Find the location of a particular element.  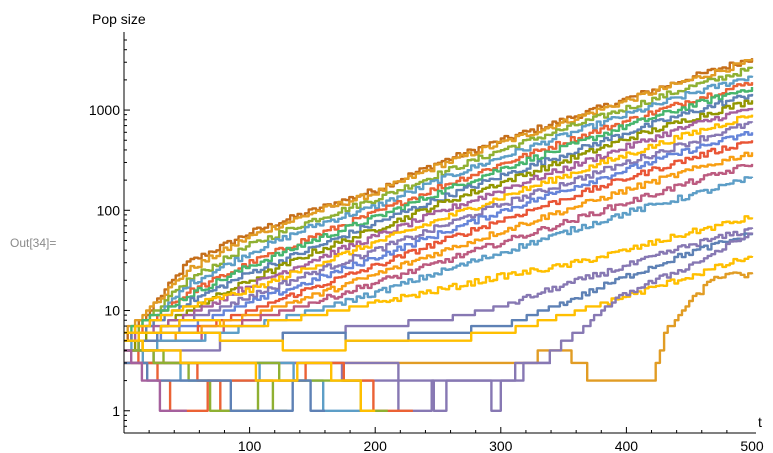

x-tick-label: 400 is located at coordinates (627, 445).